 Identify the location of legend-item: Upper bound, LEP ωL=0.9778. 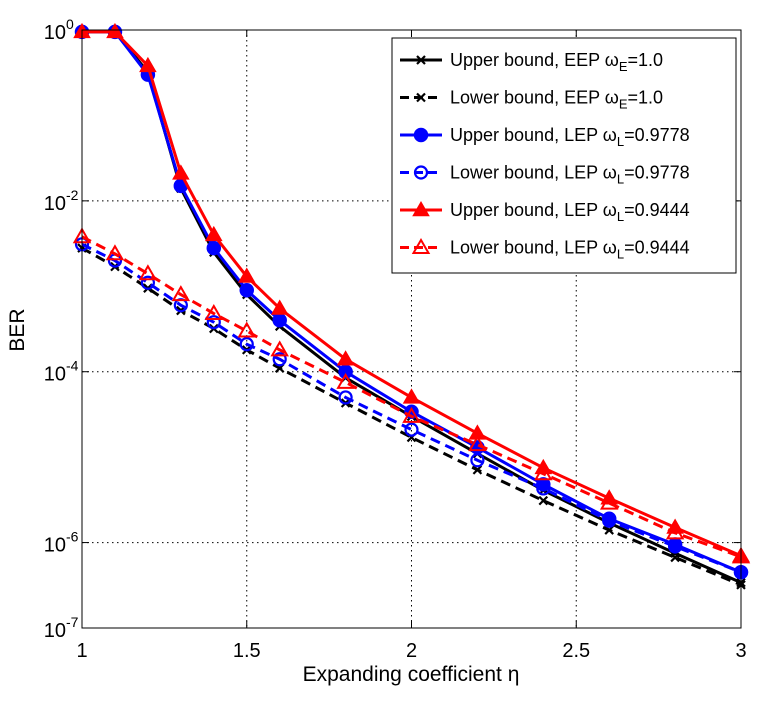
(545, 137).